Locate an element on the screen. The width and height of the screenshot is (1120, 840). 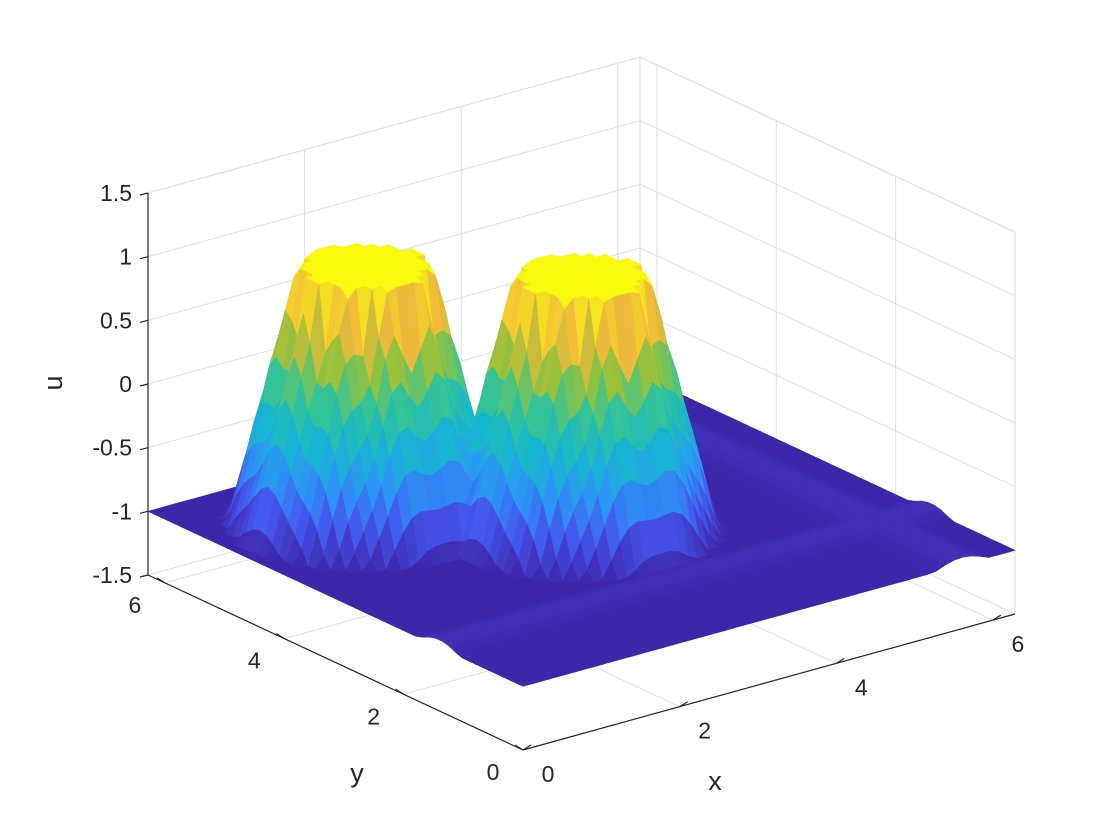
y-tick-label: 2 is located at coordinates (373, 716).